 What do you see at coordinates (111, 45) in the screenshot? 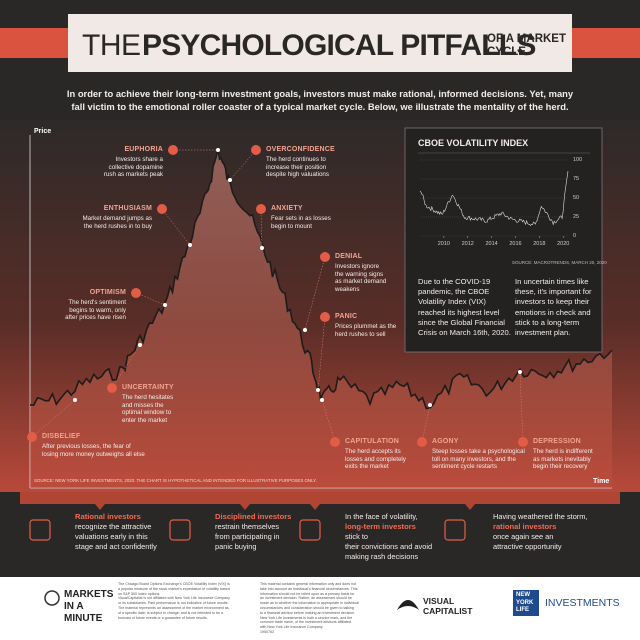
I see `title-light: THE` at bounding box center [111, 45].